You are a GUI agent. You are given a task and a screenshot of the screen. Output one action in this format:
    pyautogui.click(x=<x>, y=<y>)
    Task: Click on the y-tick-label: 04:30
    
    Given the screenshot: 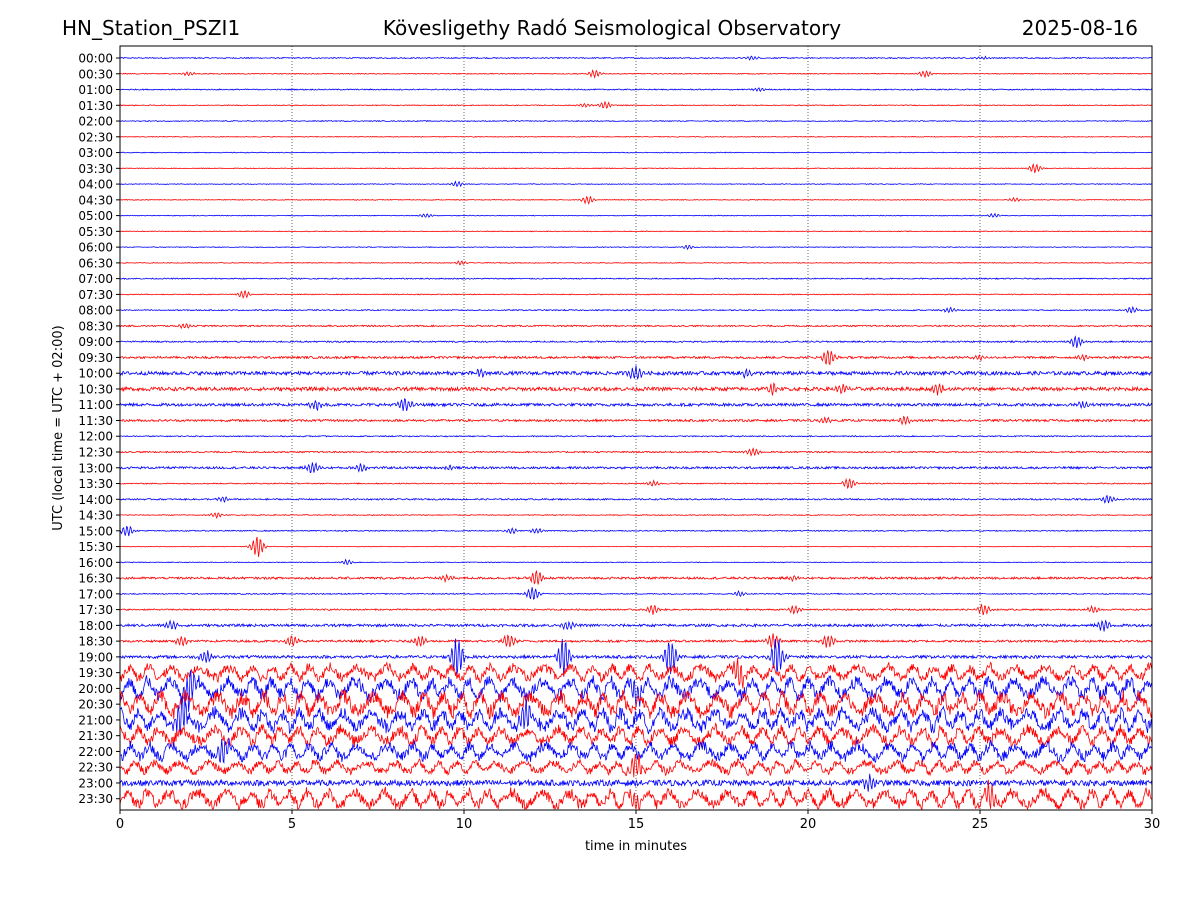 What is the action you would take?
    pyautogui.click(x=95, y=200)
    